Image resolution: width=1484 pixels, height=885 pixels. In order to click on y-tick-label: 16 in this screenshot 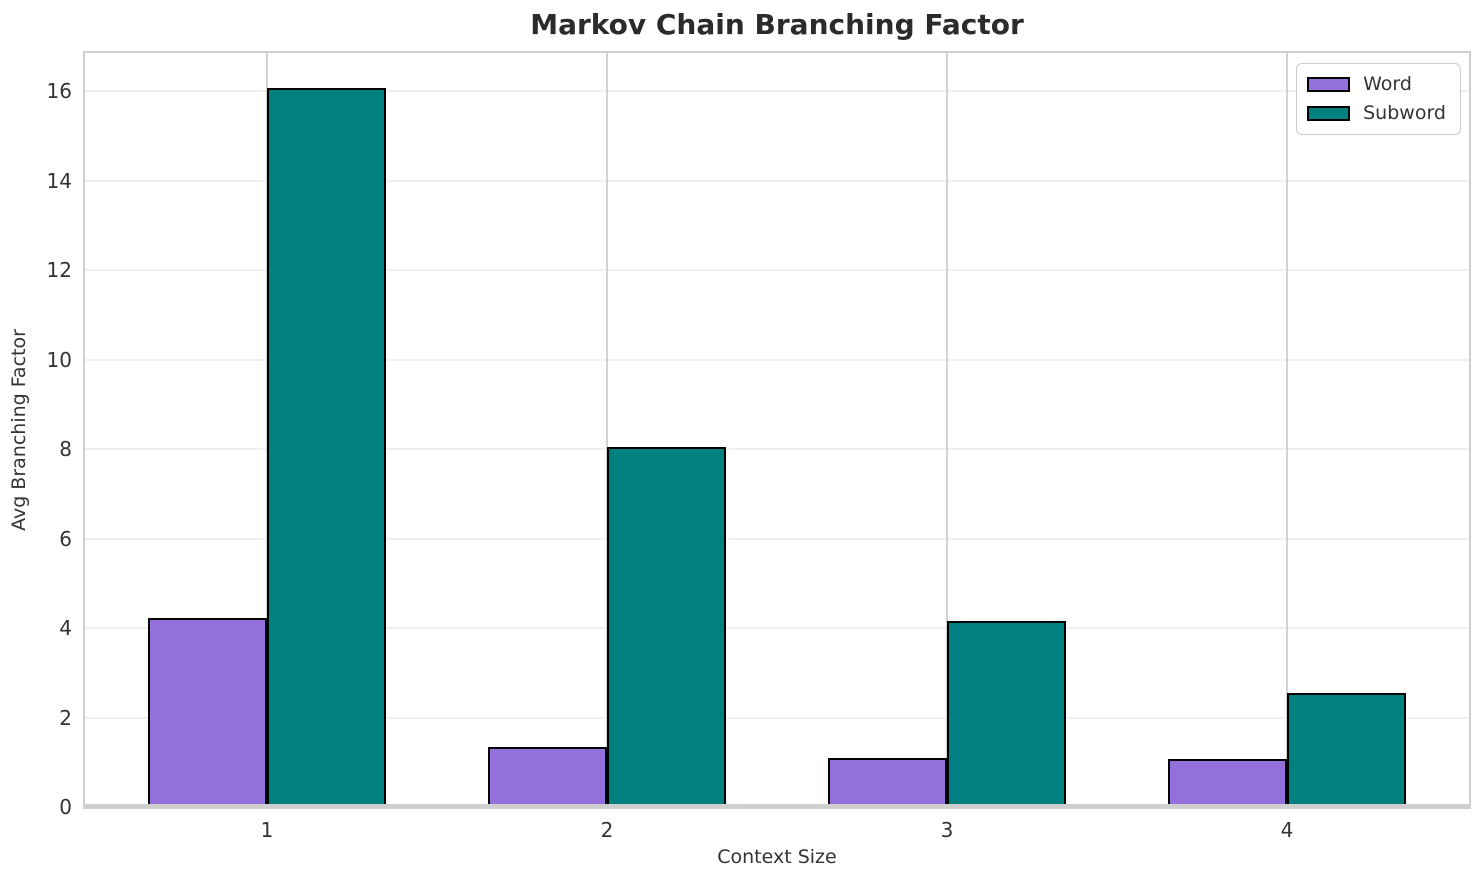, I will do `click(59, 91)`.